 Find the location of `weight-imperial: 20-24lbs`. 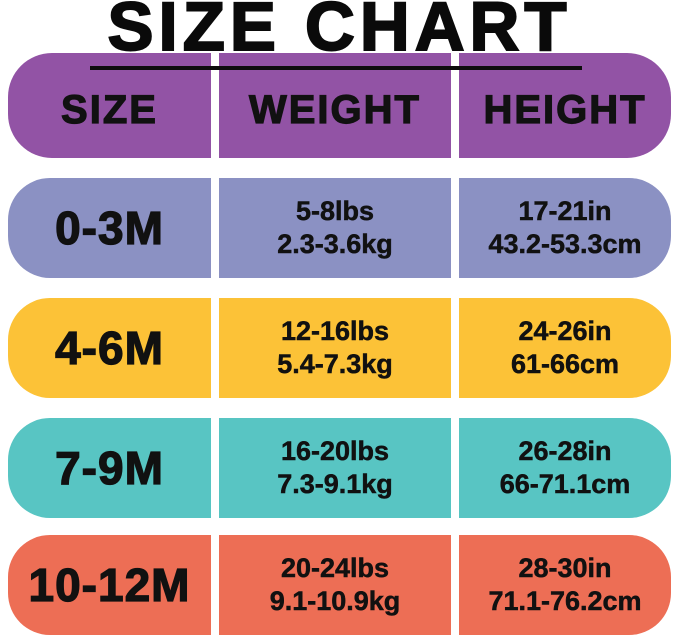

weight-imperial: 20-24lbs is located at coordinates (335, 568).